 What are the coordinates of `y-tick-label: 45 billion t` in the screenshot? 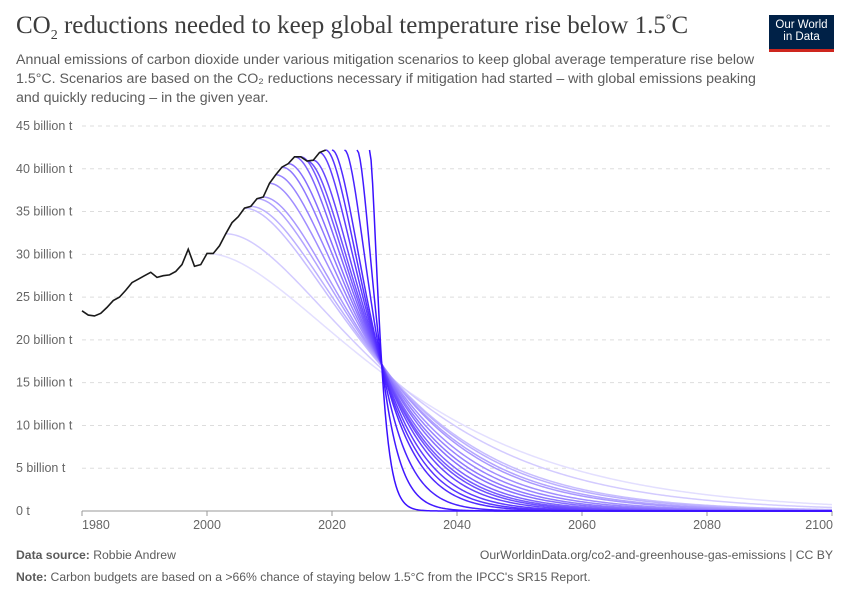 It's located at (44, 126).